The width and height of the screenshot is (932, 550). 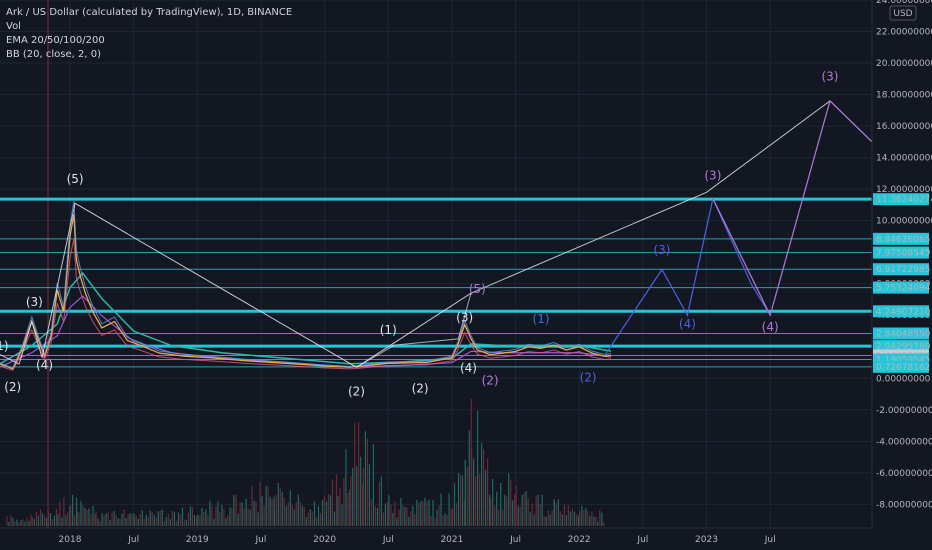 I want to click on x-tick-label: 2020, so click(x=324, y=540).